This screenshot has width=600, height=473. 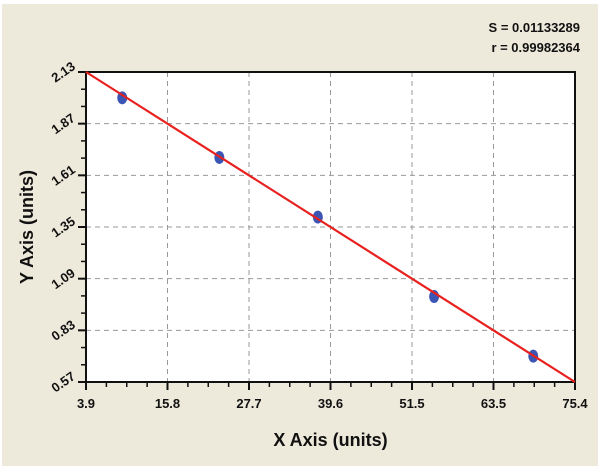 What do you see at coordinates (493, 403) in the screenshot?
I see `x-tick-label: 63.5` at bounding box center [493, 403].